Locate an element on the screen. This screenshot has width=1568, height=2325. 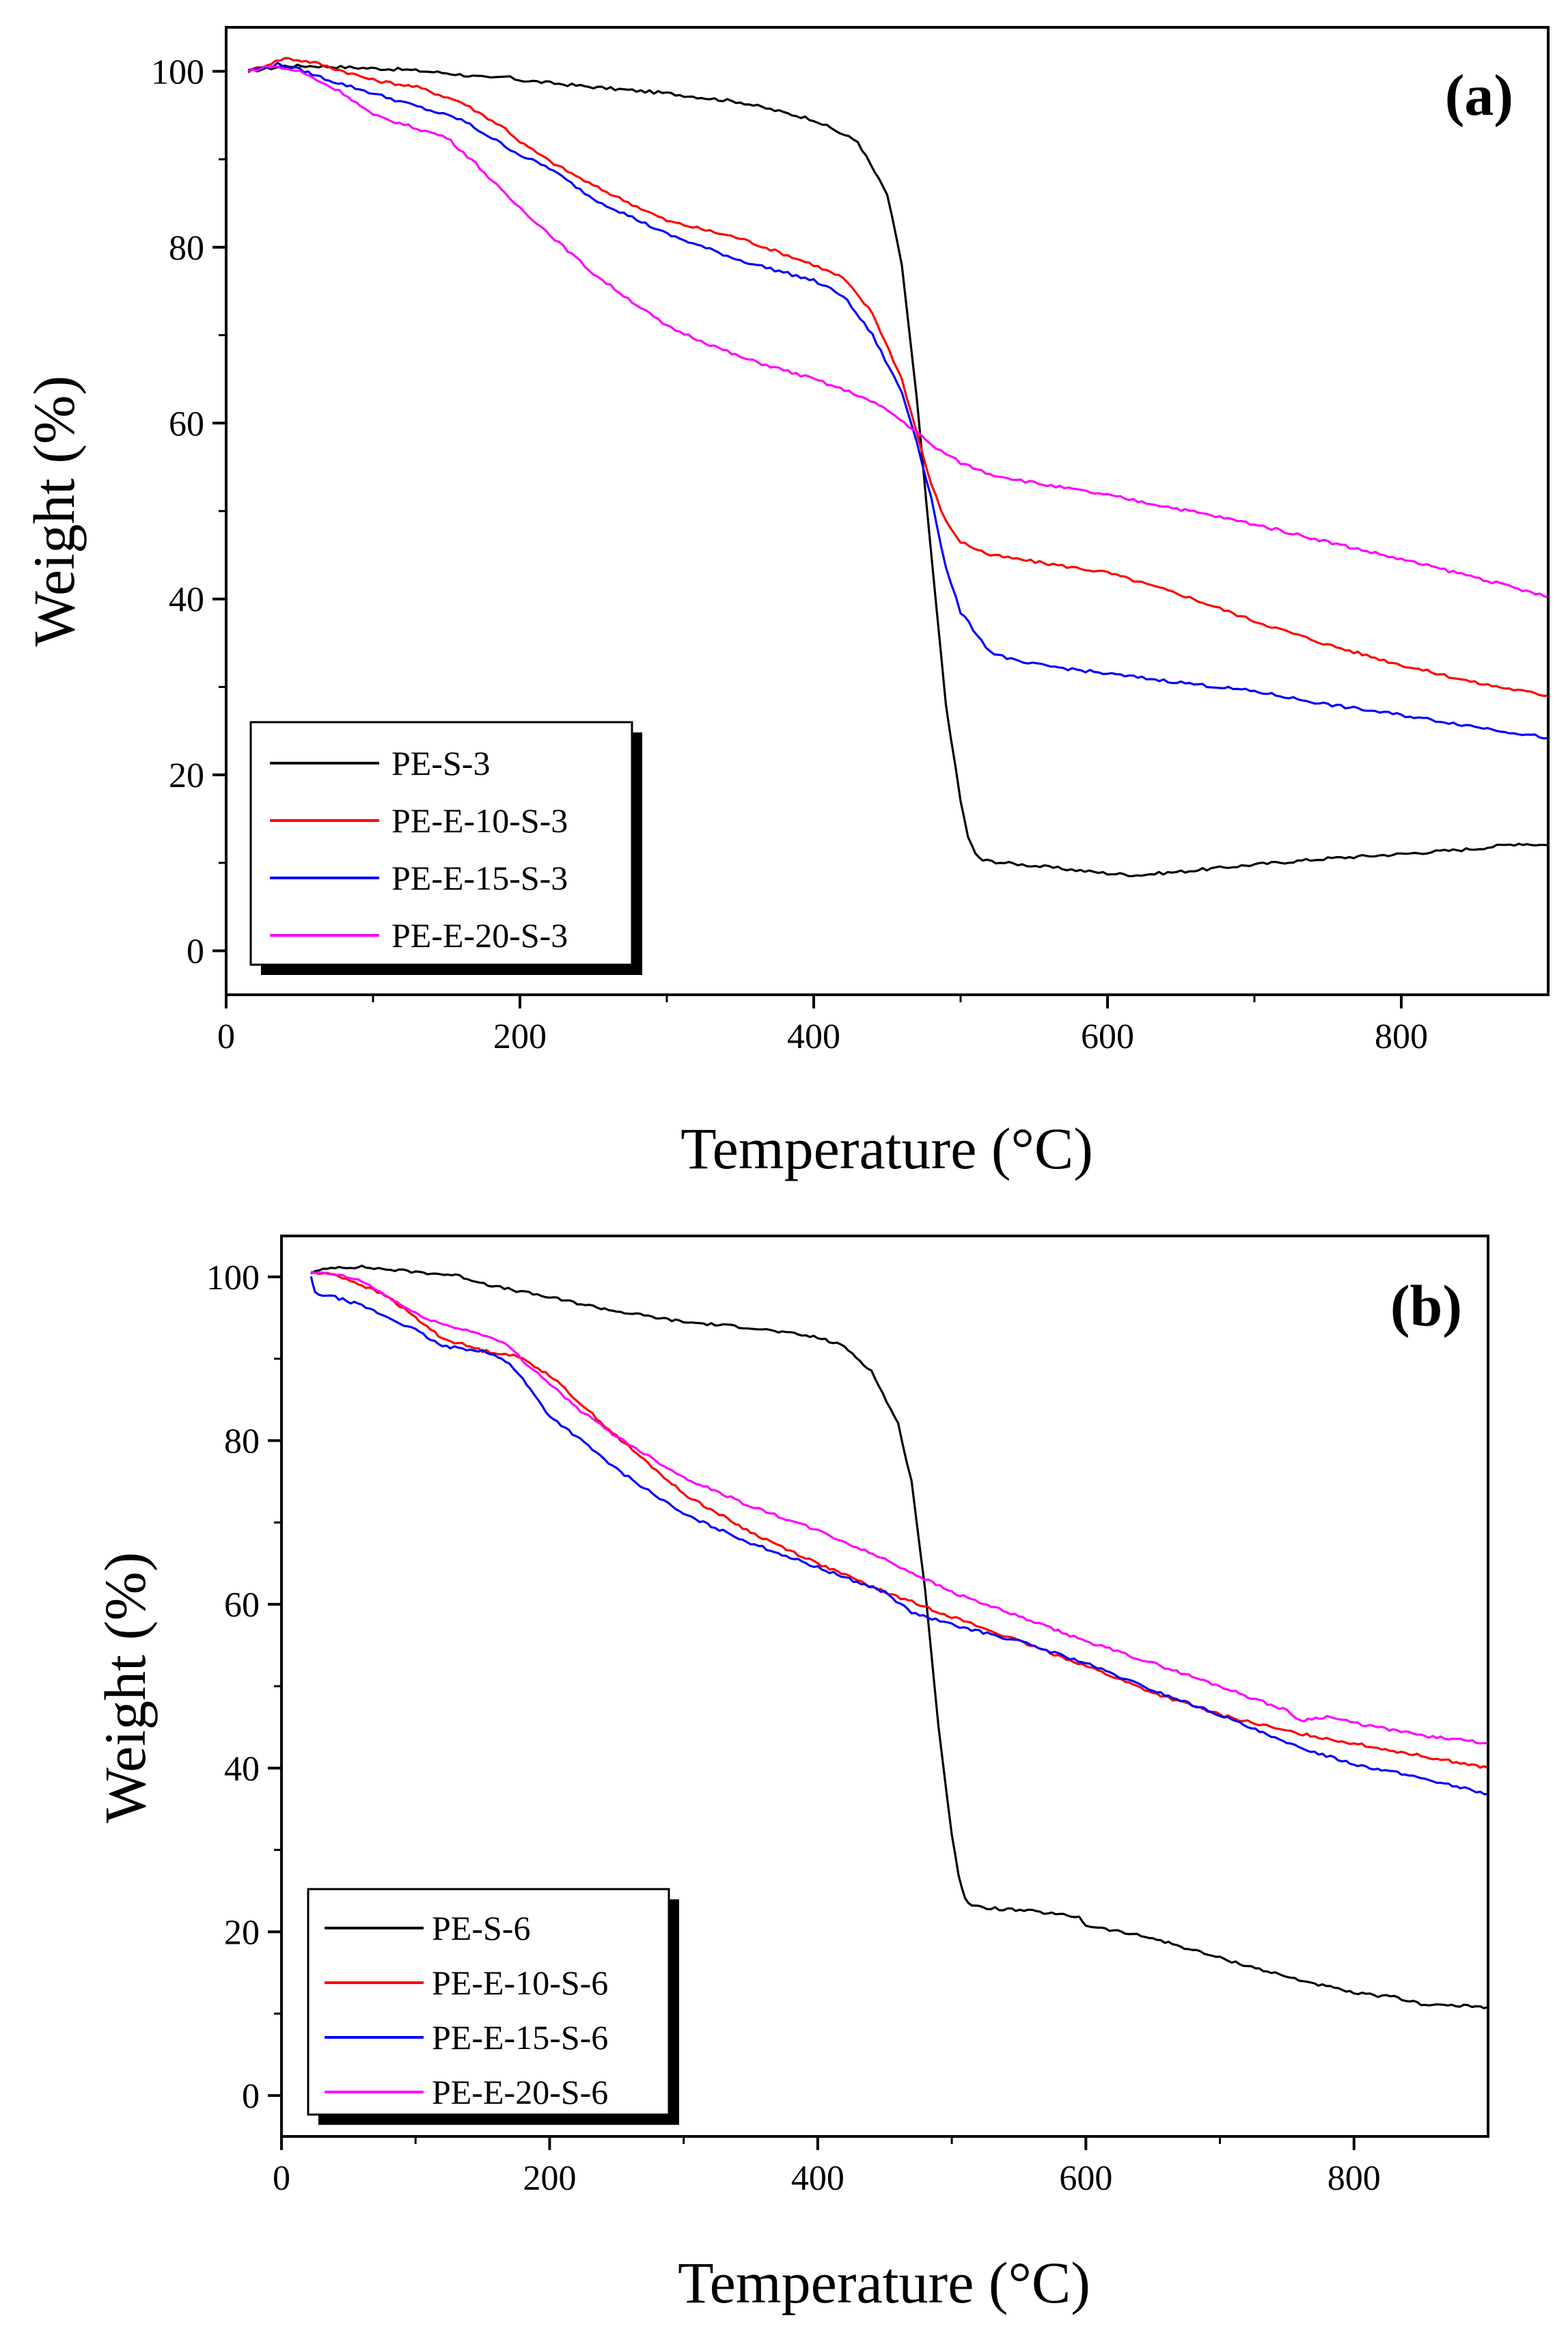
legend-entries-a: PE-S-3 PE-E-10-S-3 PE-E-15-S-3 PE-E-20-S-3 is located at coordinates (419, 849).